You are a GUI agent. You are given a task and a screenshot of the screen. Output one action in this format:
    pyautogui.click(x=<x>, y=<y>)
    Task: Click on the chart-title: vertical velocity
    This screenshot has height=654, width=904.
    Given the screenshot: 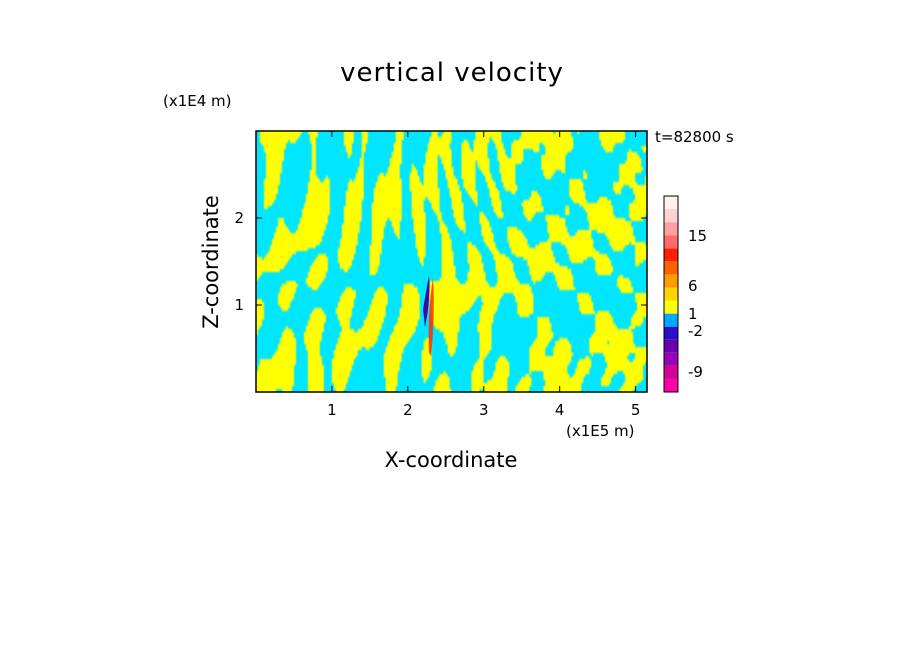 What is the action you would take?
    pyautogui.click(x=452, y=73)
    